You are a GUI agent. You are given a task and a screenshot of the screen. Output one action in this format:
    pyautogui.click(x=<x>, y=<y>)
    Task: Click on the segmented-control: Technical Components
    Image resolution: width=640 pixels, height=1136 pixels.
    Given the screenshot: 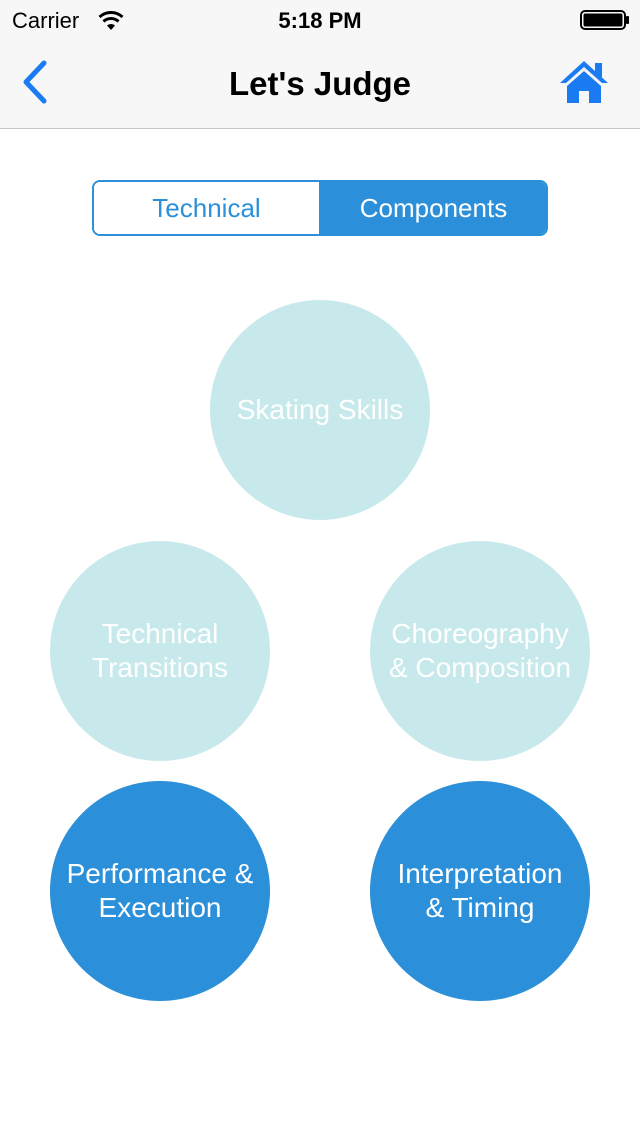 What is the action you would take?
    pyautogui.click(x=320, y=208)
    